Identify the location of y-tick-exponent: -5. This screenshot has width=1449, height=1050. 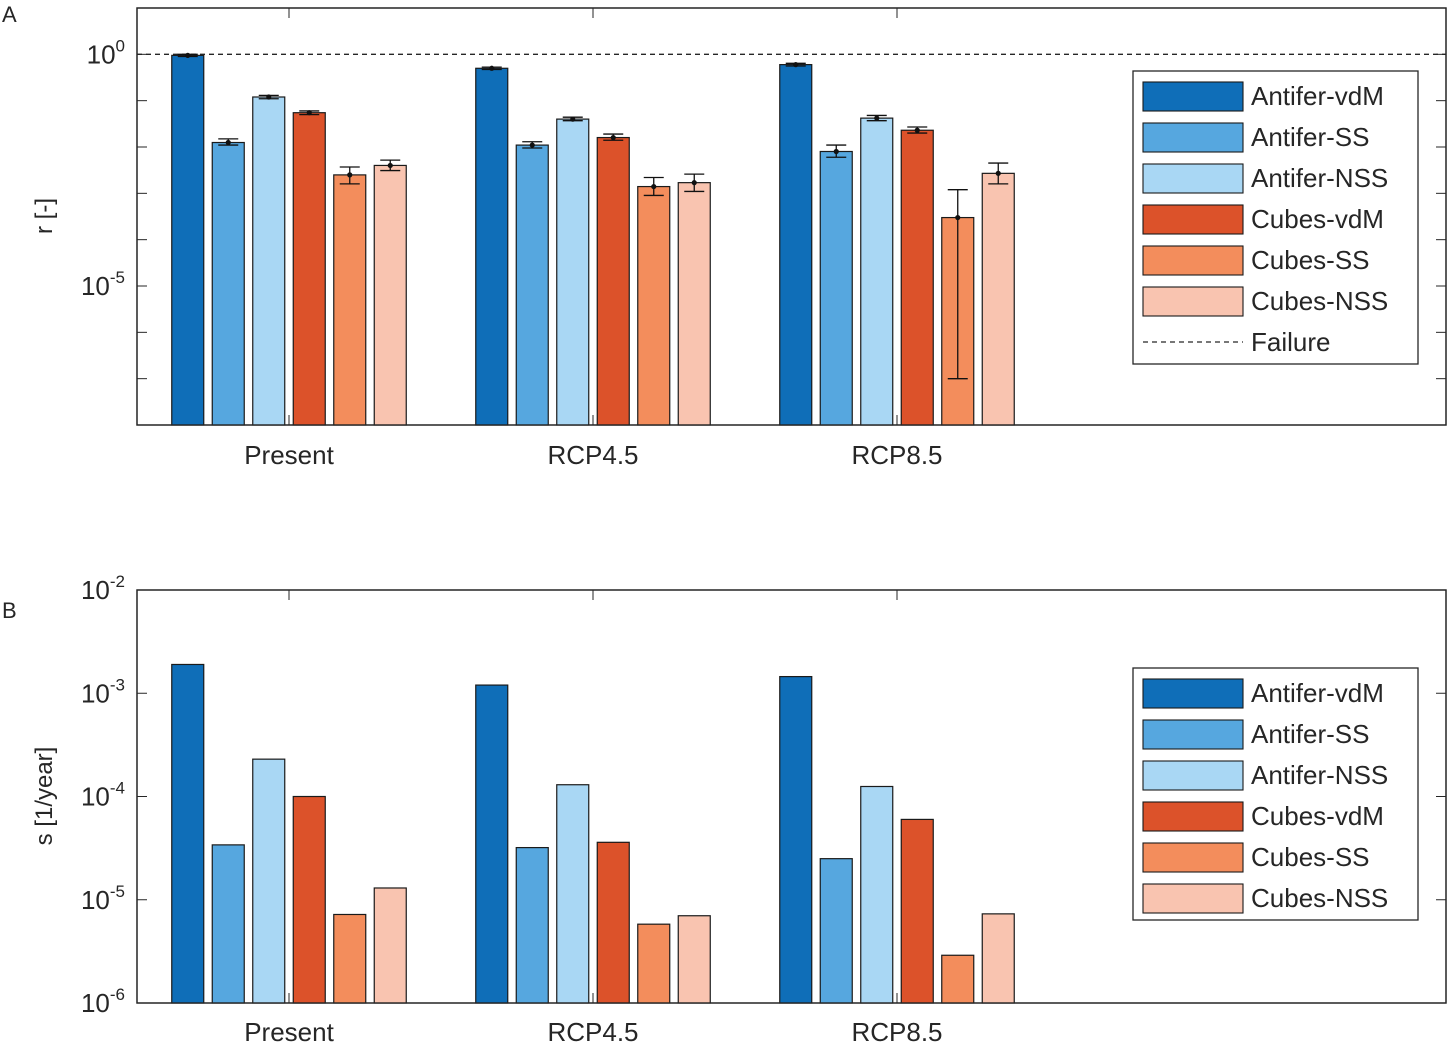
(117, 891).